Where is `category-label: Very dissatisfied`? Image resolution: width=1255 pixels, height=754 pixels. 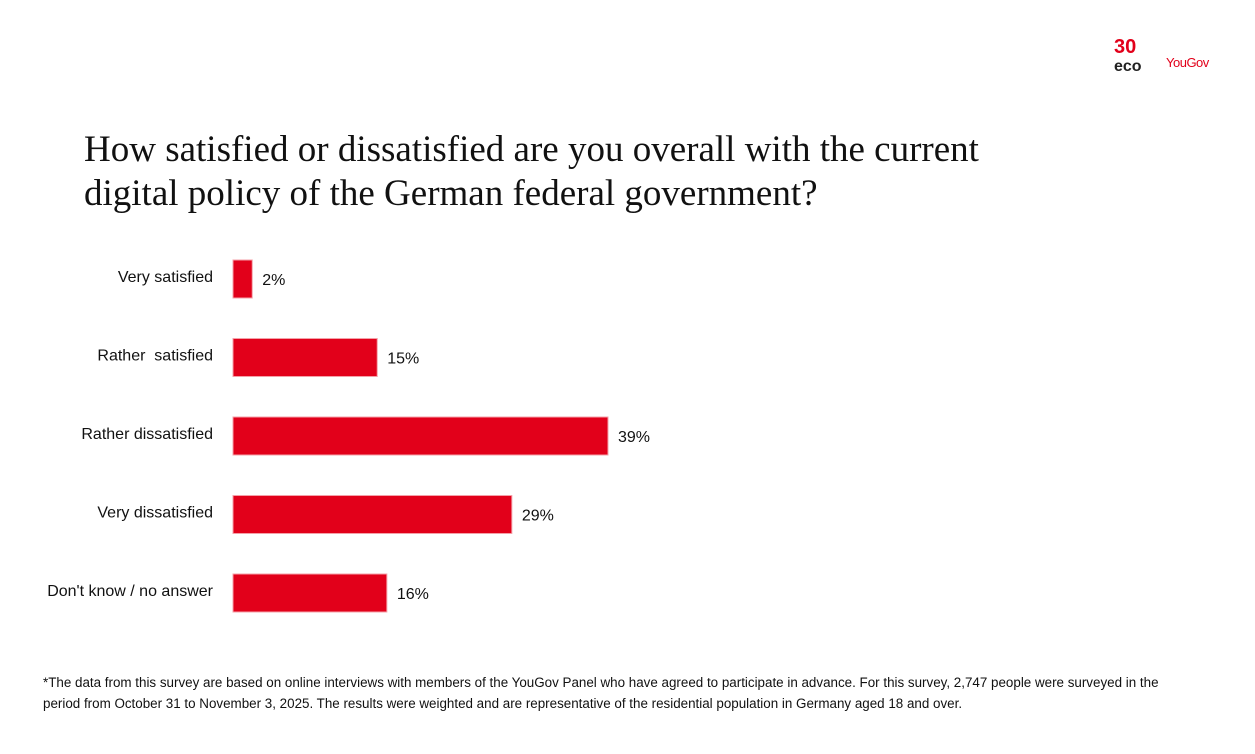 category-label: Very dissatisfied is located at coordinates (155, 513).